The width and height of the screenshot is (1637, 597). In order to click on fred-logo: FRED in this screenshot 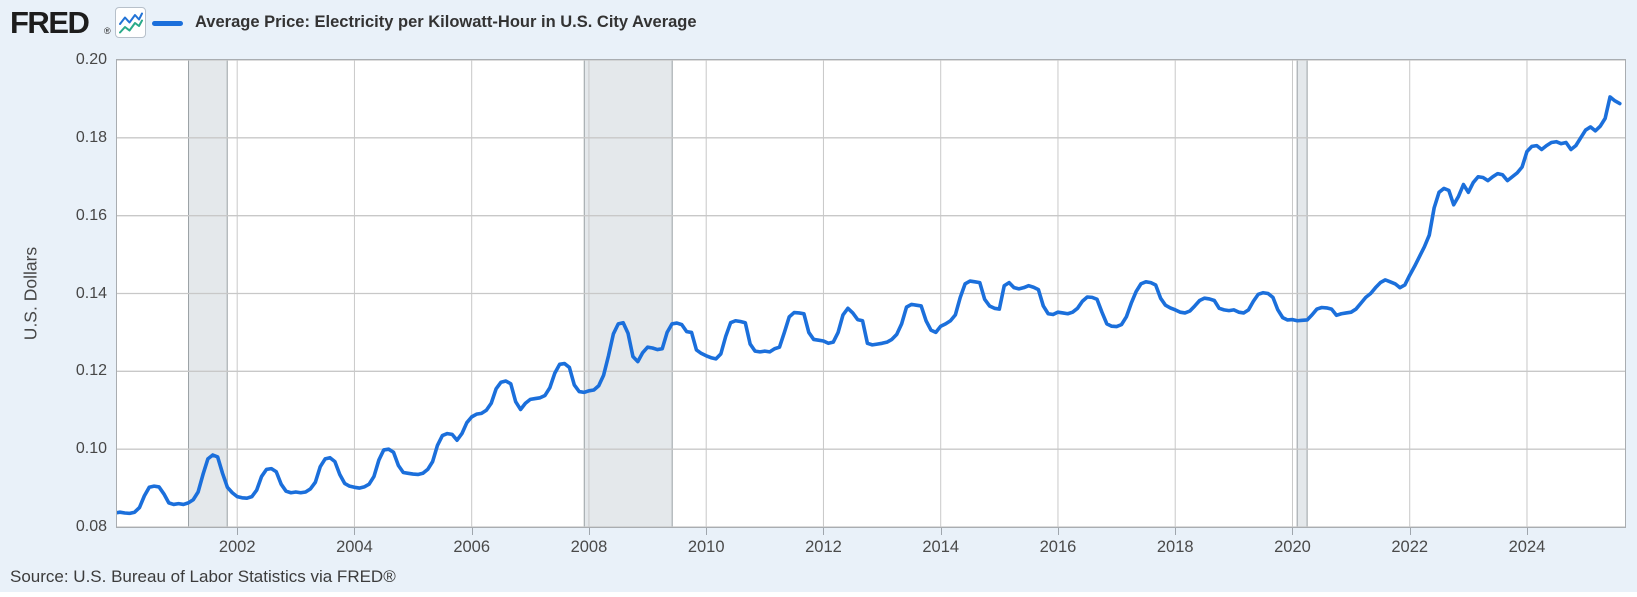, I will do `click(50, 22)`.